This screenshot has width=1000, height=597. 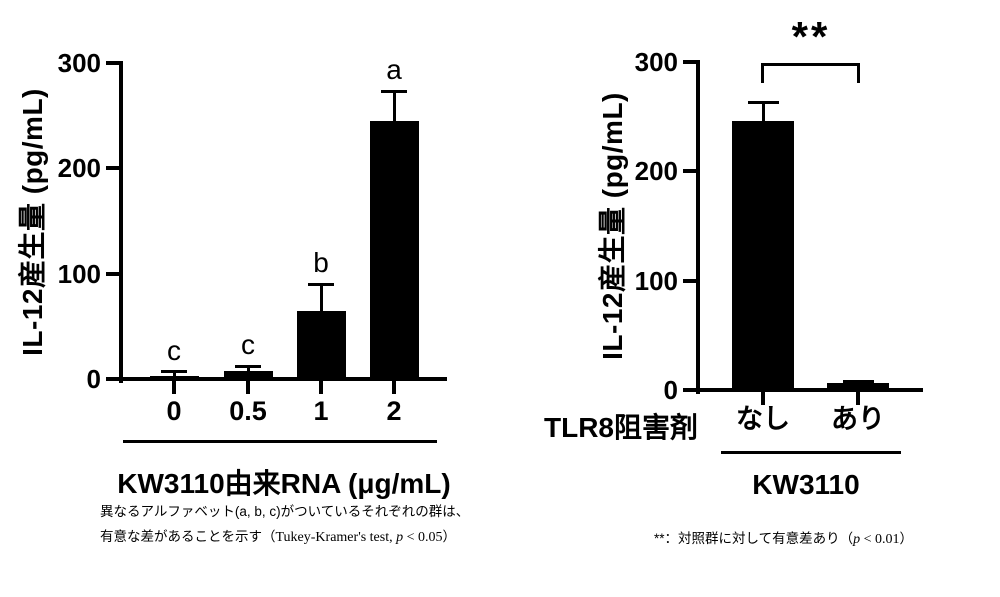 What do you see at coordinates (754, 538) in the screenshot?
I see `footnote-segment: **：対照群に対して有意差あり（` at bounding box center [754, 538].